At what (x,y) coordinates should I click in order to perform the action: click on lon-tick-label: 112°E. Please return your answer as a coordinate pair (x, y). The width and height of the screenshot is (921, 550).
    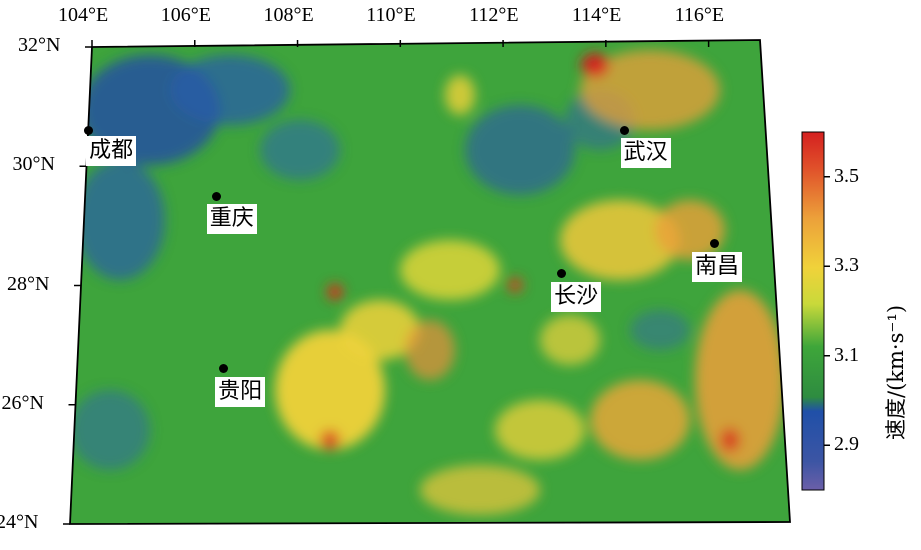
    Looking at the image, I should click on (494, 15).